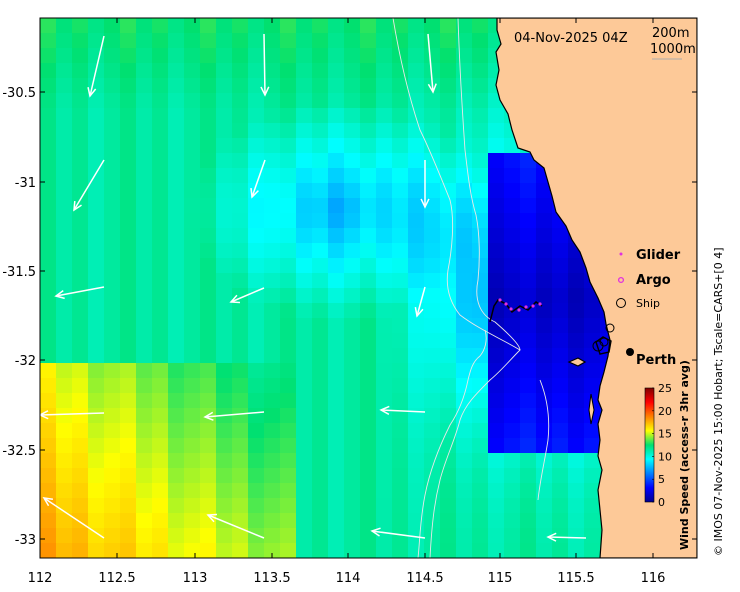 The image size is (740, 592). I want to click on colorbar-tick-label: 25, so click(665, 388).